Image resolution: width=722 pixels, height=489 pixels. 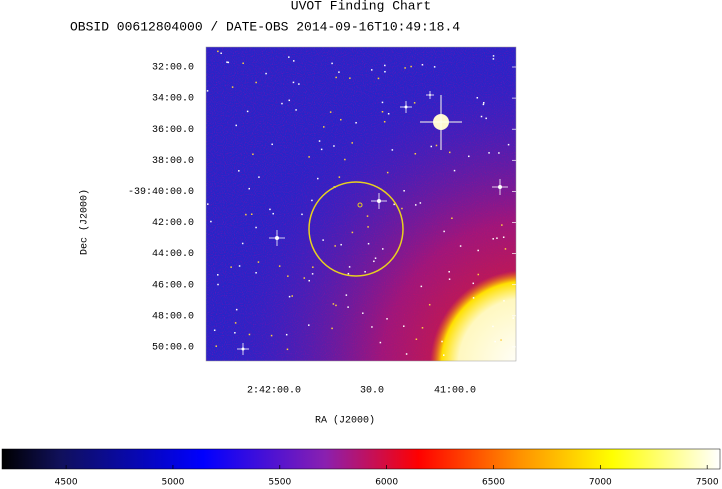 What do you see at coordinates (173, 161) in the screenshot?
I see `y-tick-label: 38:00.0` at bounding box center [173, 161].